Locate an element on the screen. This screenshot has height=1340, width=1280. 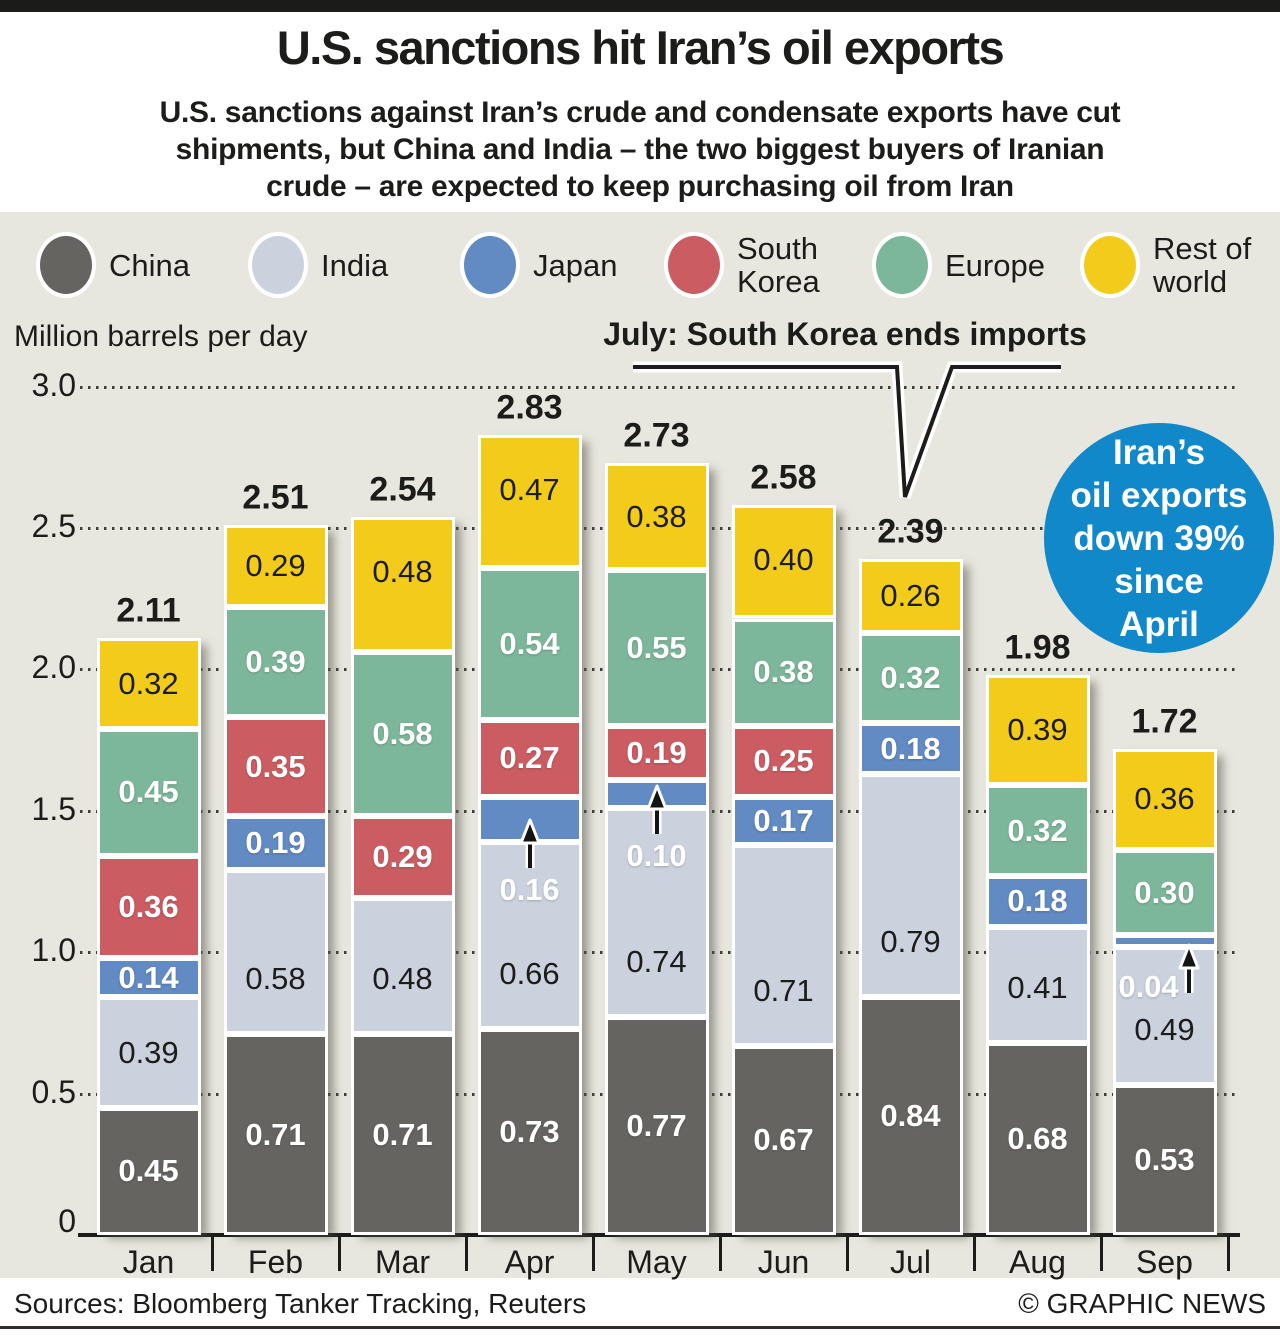
y-tick-label-2.5: 2.5 is located at coordinates (53, 526).